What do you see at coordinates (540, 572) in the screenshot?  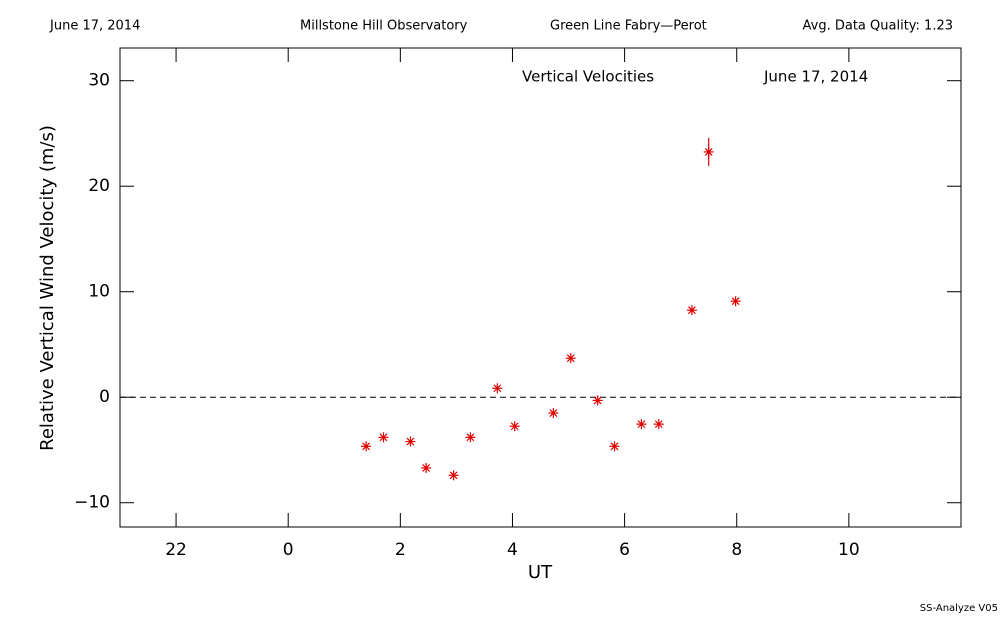 I see `x-axis-label: UT` at bounding box center [540, 572].